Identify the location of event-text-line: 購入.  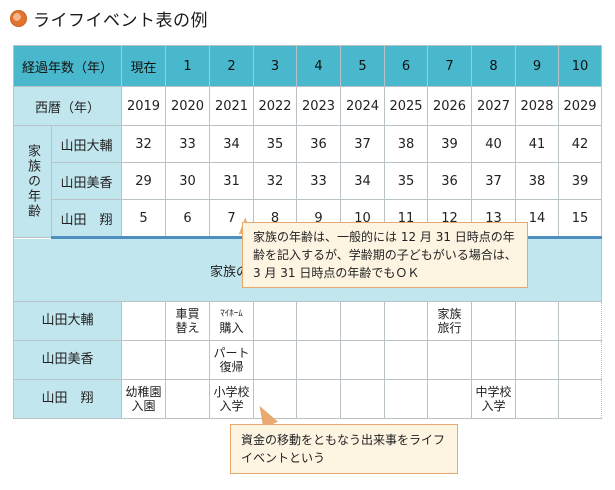
(231, 328).